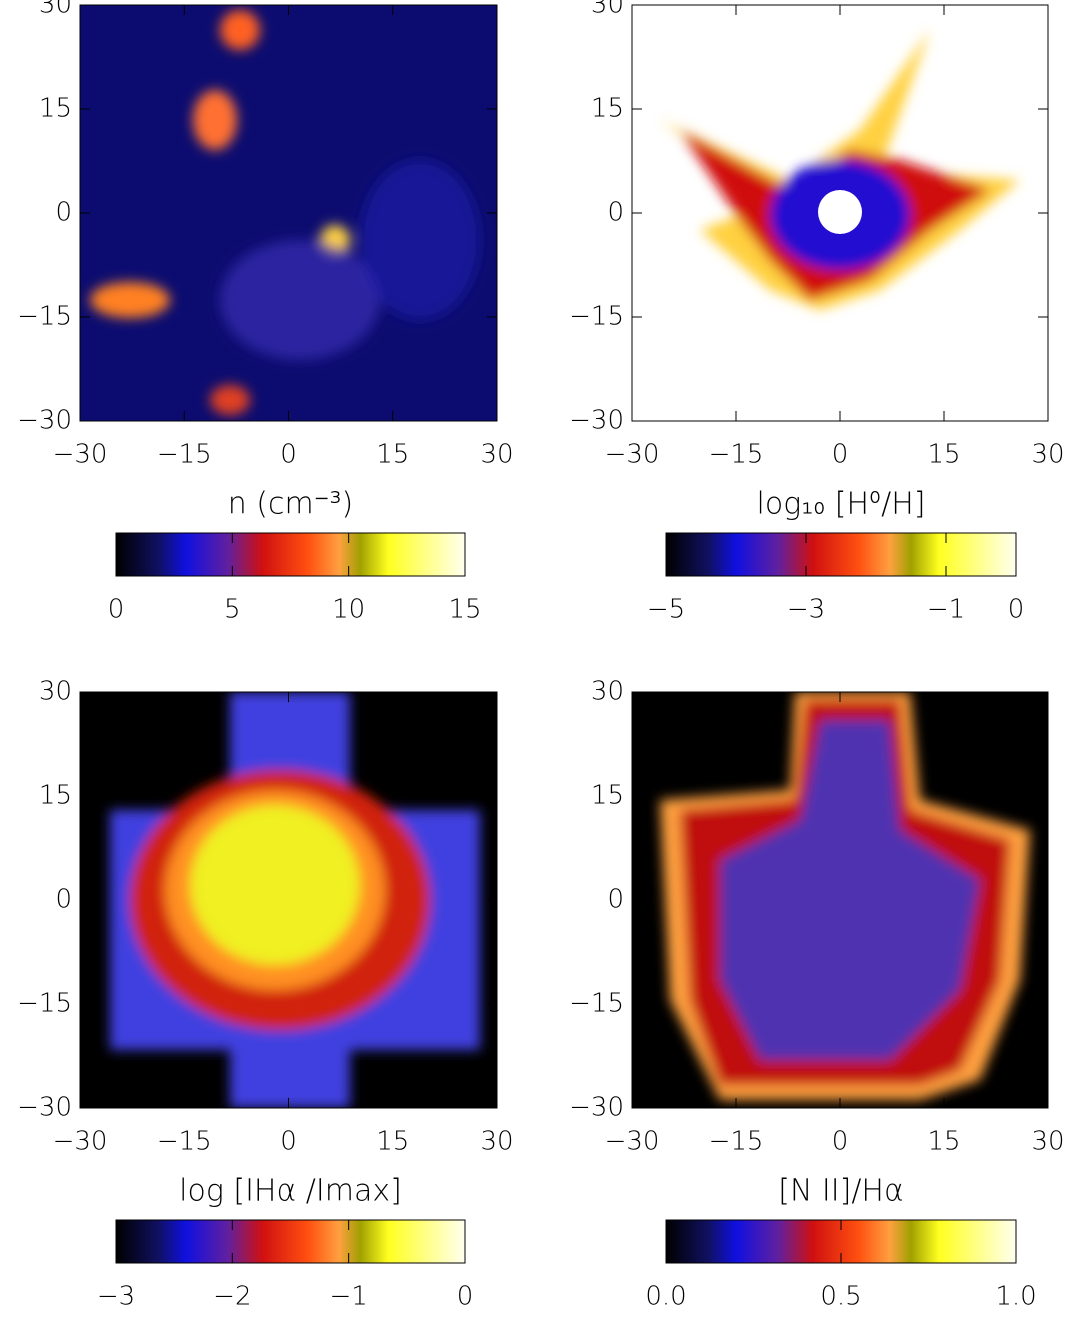 This screenshot has height=1329, width=1072. What do you see at coordinates (348, 610) in the screenshot?
I see `colorbar-tick-label: 10` at bounding box center [348, 610].